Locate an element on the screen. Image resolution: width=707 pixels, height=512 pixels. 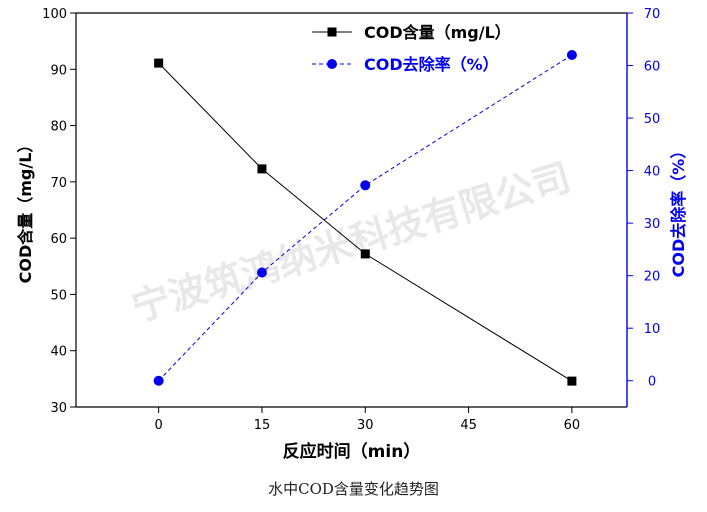
y-left-tick-label: 30 is located at coordinates (58, 408).